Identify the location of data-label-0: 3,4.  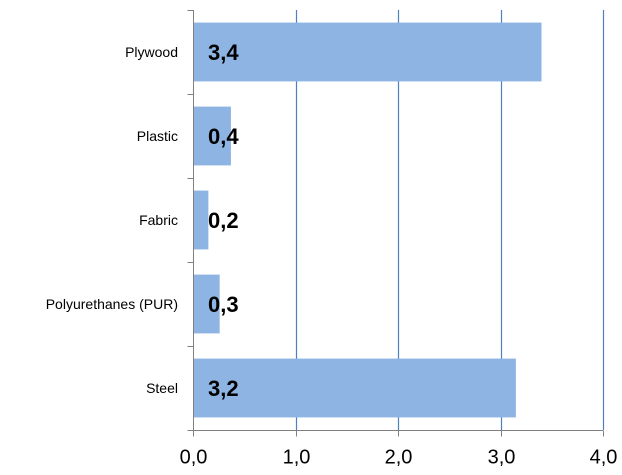
(223, 52).